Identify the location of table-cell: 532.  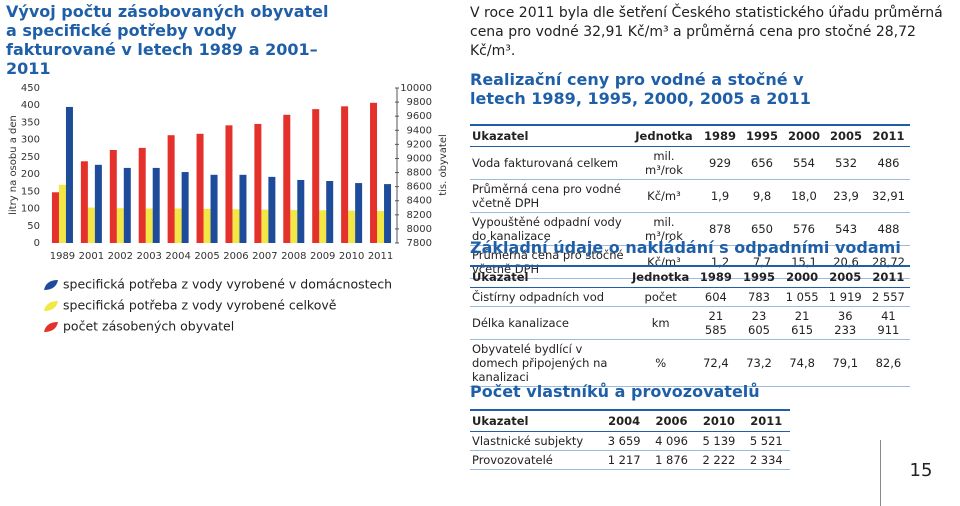
(846, 163).